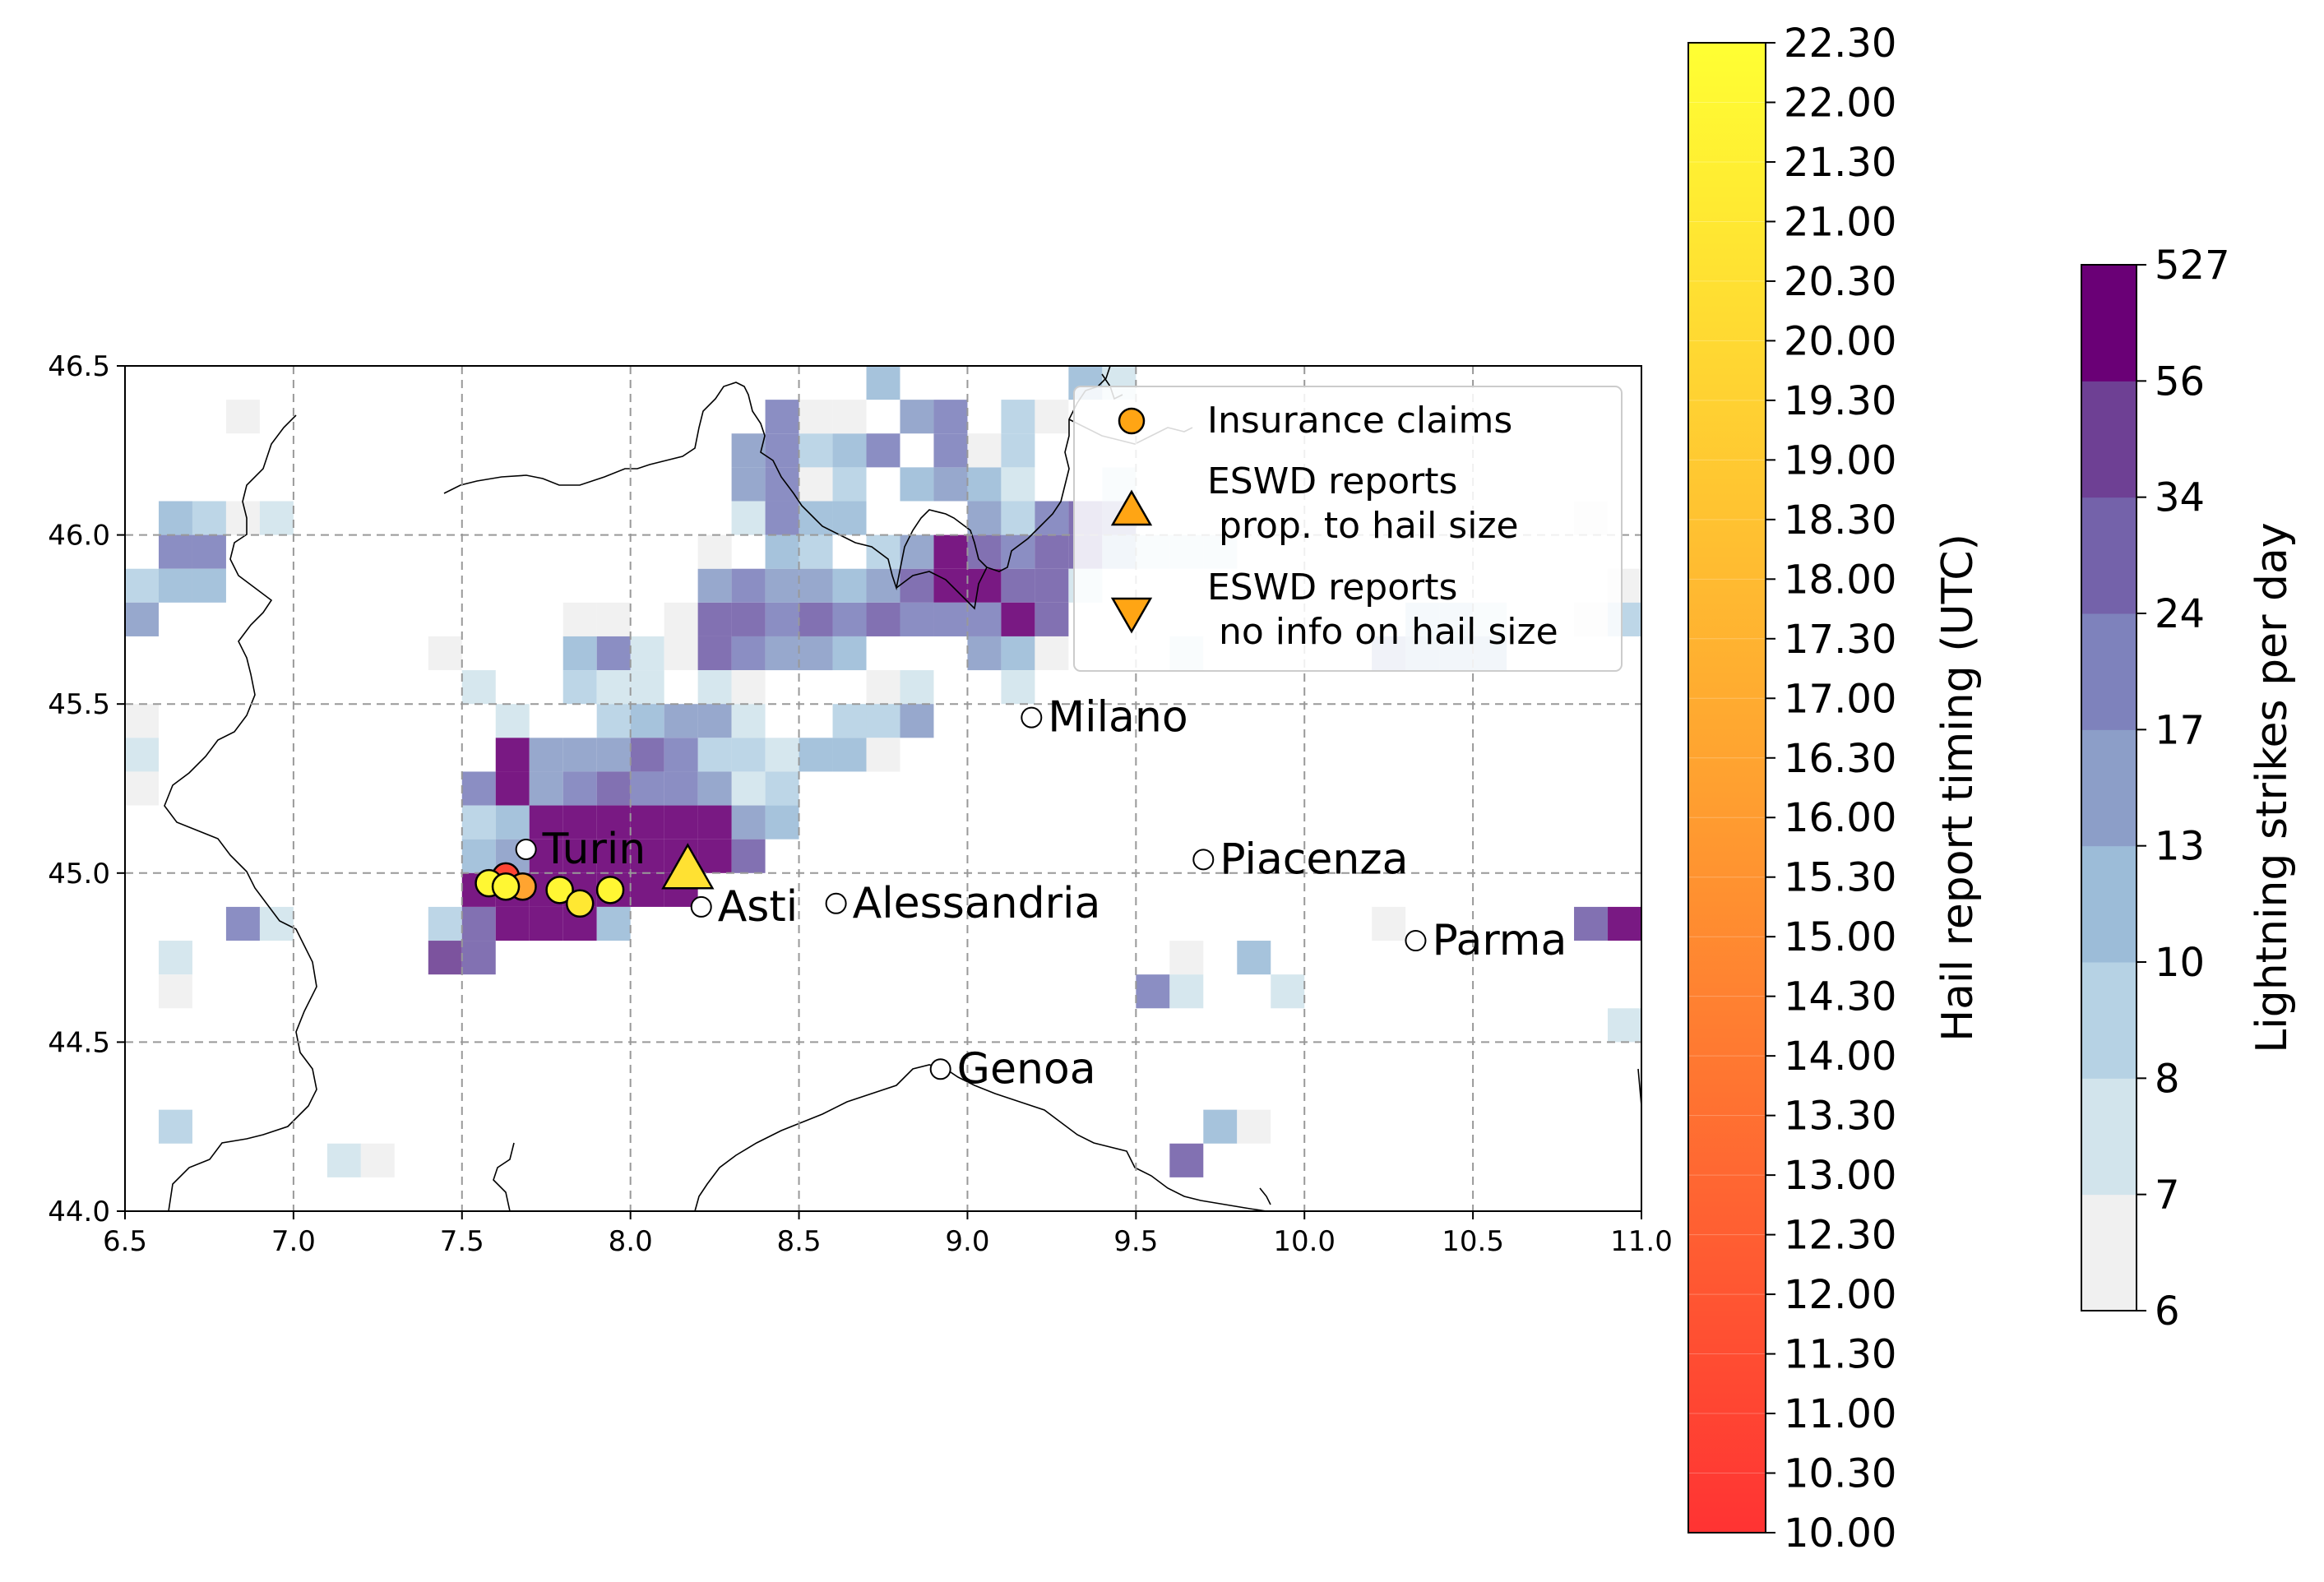 The image size is (2324, 1582). Describe the element at coordinates (1641, 1241) in the screenshot. I see `x-tick-label: 11.0` at that location.